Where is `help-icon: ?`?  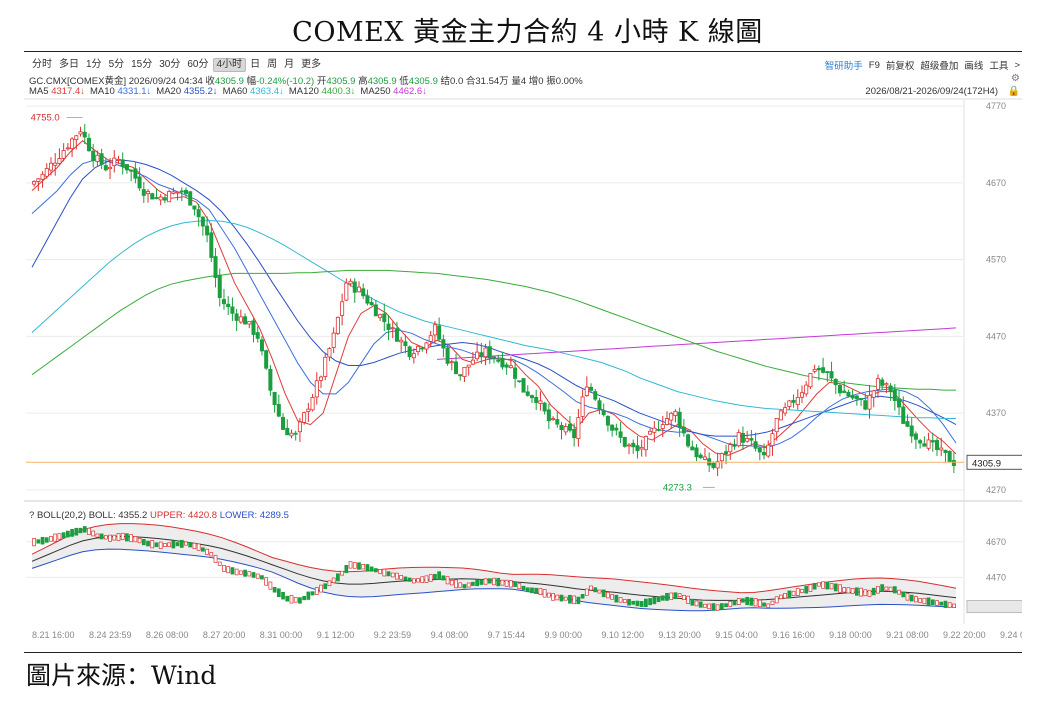
help-icon: ? is located at coordinates (32, 515).